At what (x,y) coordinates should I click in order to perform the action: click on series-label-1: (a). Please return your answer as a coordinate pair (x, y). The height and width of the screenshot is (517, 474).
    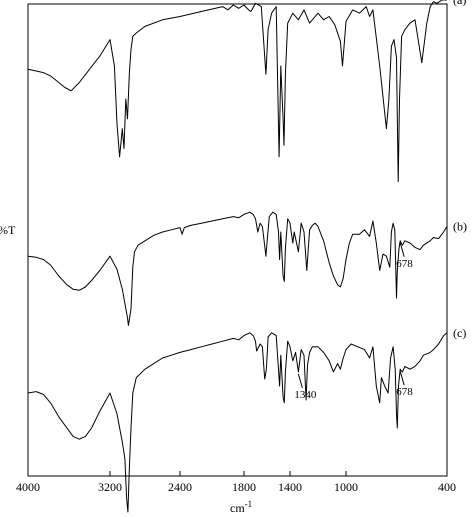
    Looking at the image, I should click on (459, 3).